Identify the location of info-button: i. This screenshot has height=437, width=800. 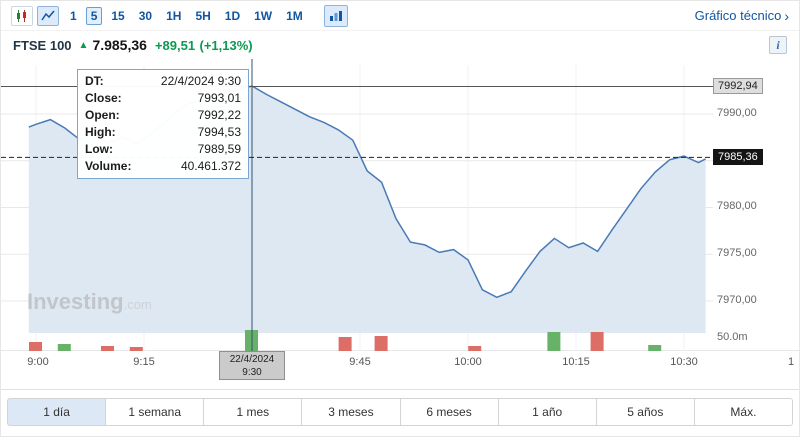
(778, 45).